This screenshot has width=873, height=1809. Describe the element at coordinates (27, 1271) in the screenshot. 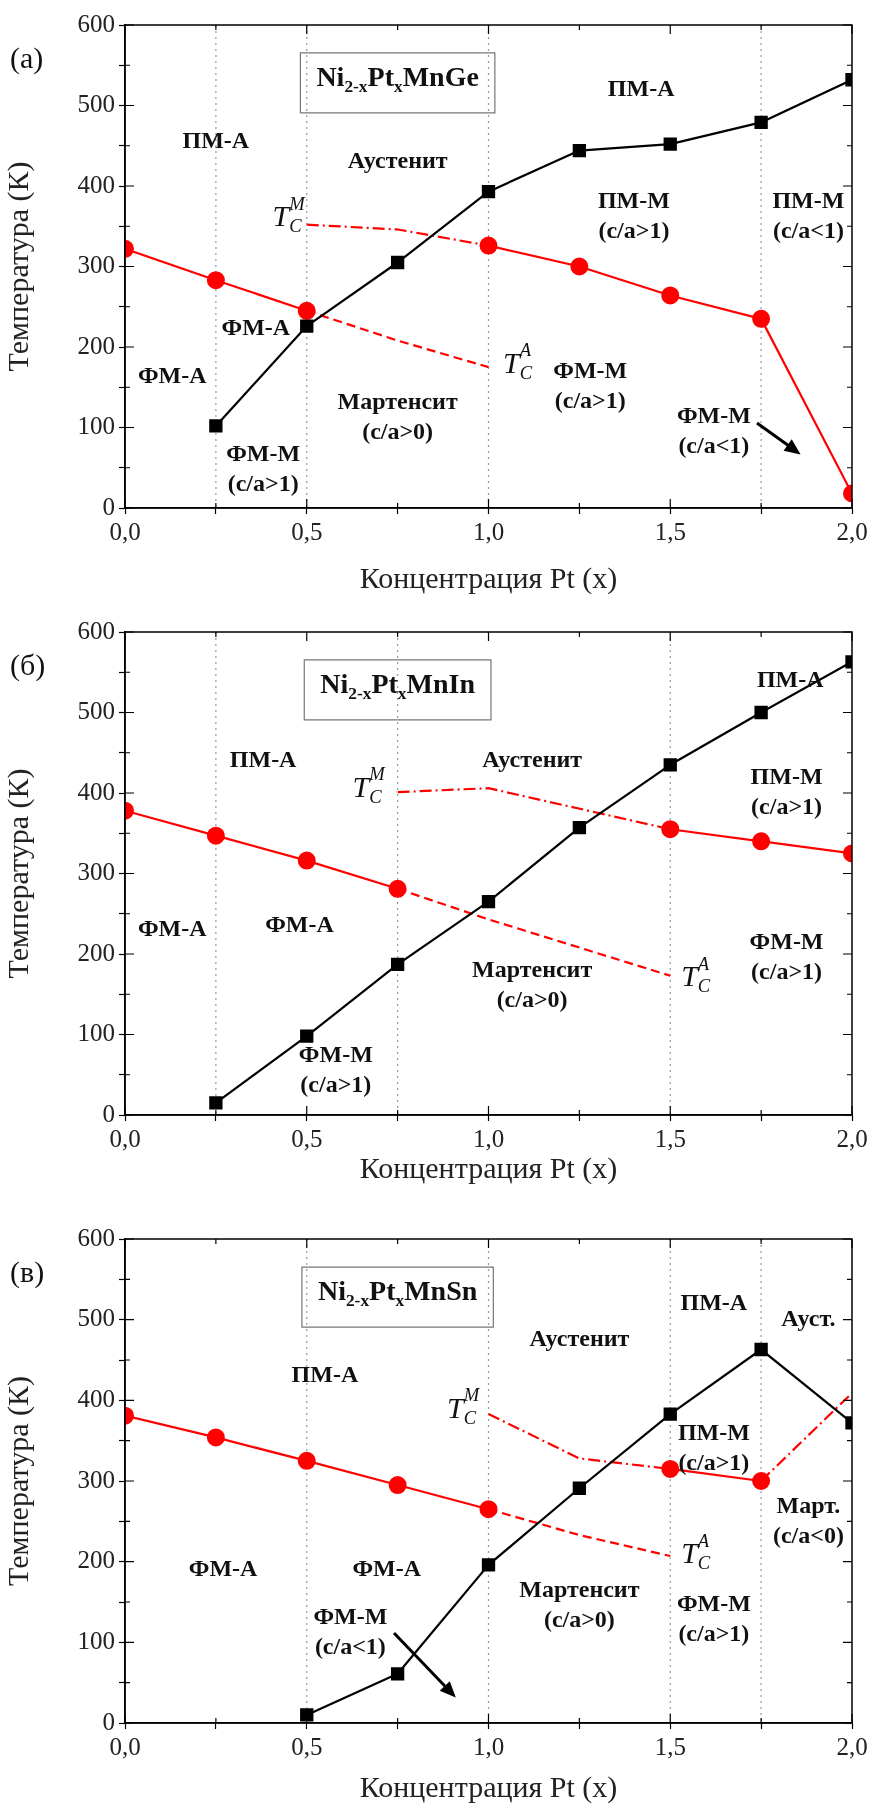

I see `text: (в)` at that location.